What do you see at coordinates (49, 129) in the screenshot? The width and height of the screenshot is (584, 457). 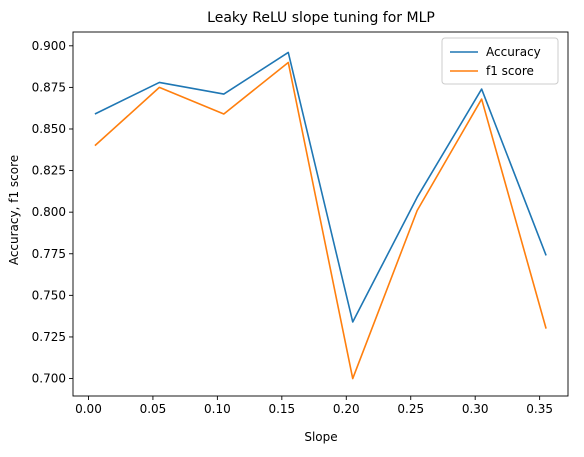 I see `y-tick-label: 0.850` at bounding box center [49, 129].